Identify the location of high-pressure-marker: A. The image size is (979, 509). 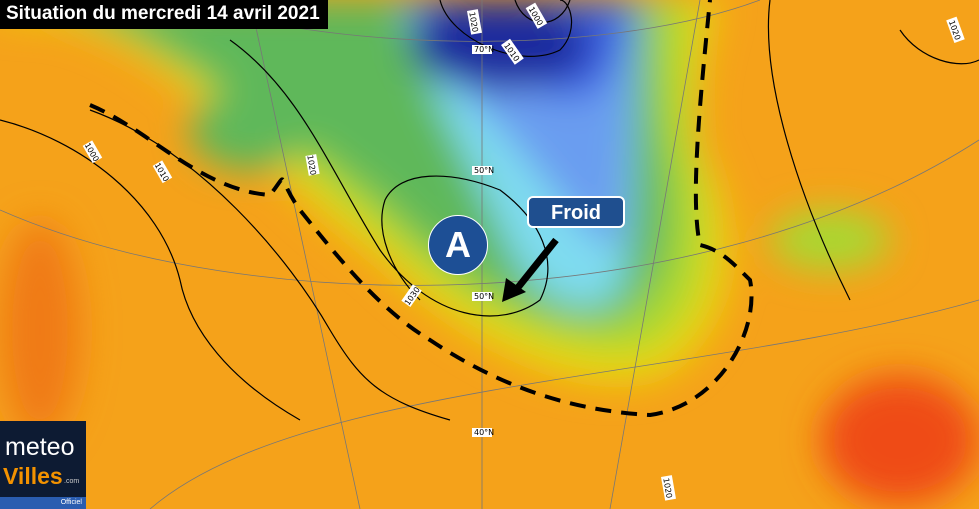
(458, 245).